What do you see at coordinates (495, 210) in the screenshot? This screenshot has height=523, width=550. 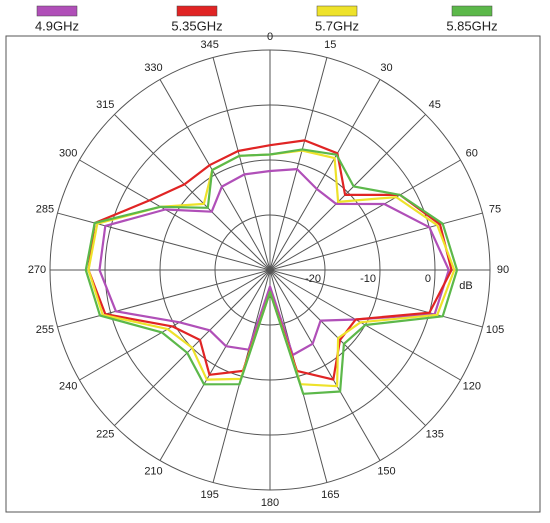 I see `theta-tick-label: 75` at bounding box center [495, 210].